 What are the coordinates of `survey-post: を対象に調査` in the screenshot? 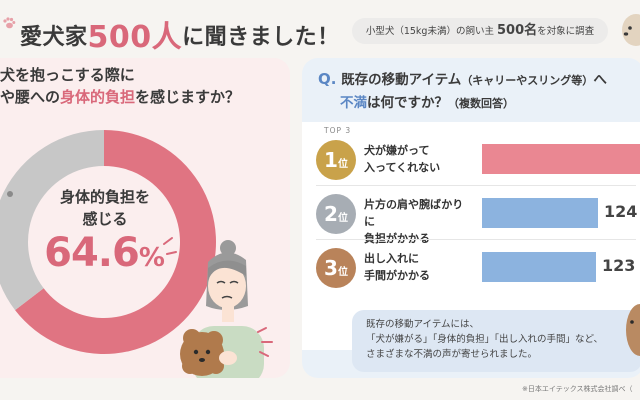 It's located at (566, 31).